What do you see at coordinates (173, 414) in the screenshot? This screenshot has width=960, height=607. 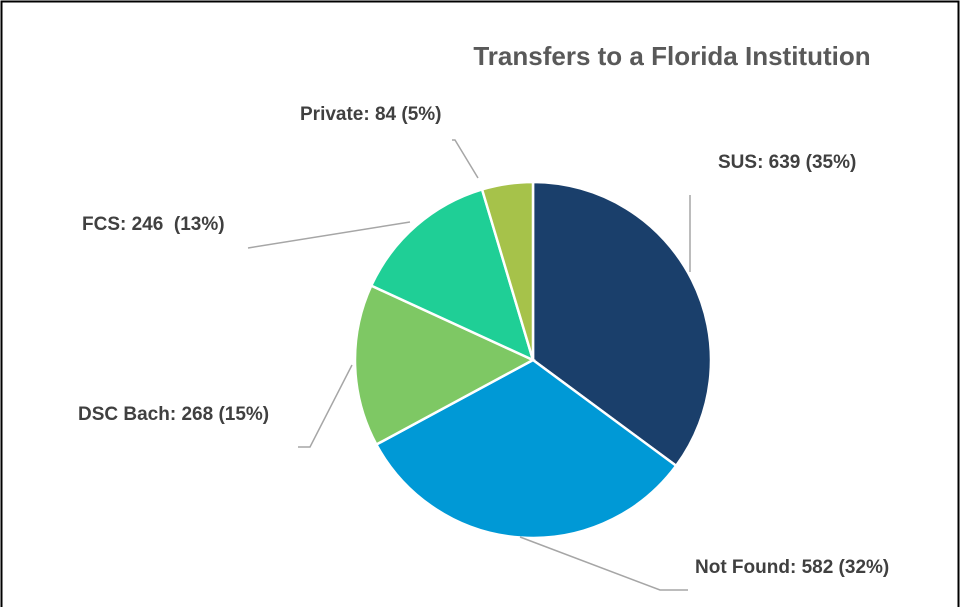 I see `data-label: DSC Bach: 268 (15%)` at bounding box center [173, 414].